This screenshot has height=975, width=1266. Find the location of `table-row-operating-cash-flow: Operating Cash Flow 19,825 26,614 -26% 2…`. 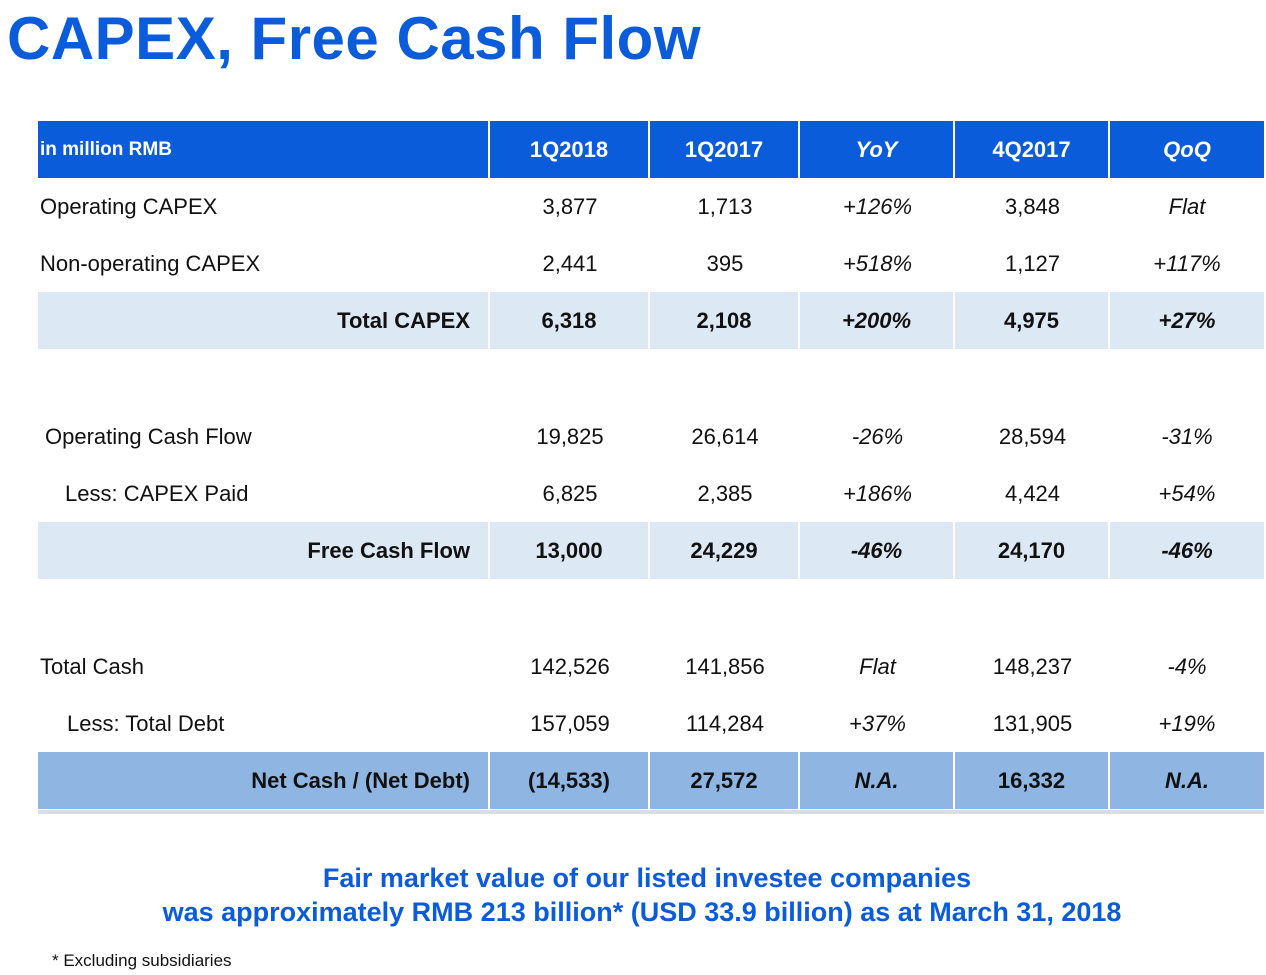

table-row-operating-cash-flow: Operating Cash Flow 19,825 26,614 -26% 2… is located at coordinates (651, 436).